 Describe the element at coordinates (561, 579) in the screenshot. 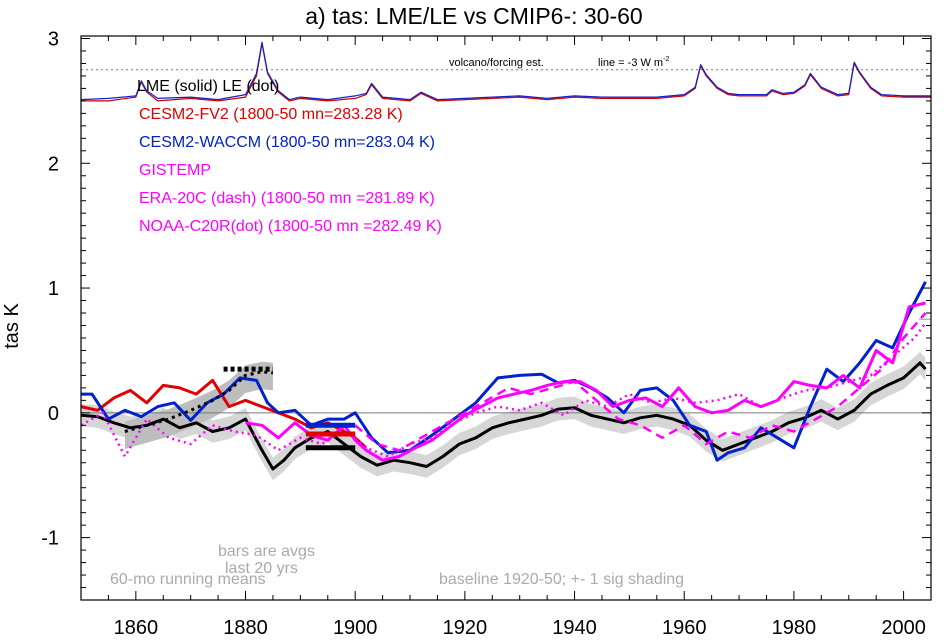

I see `baseline-note: baseline 1920-50; +- 1 sig shading` at that location.